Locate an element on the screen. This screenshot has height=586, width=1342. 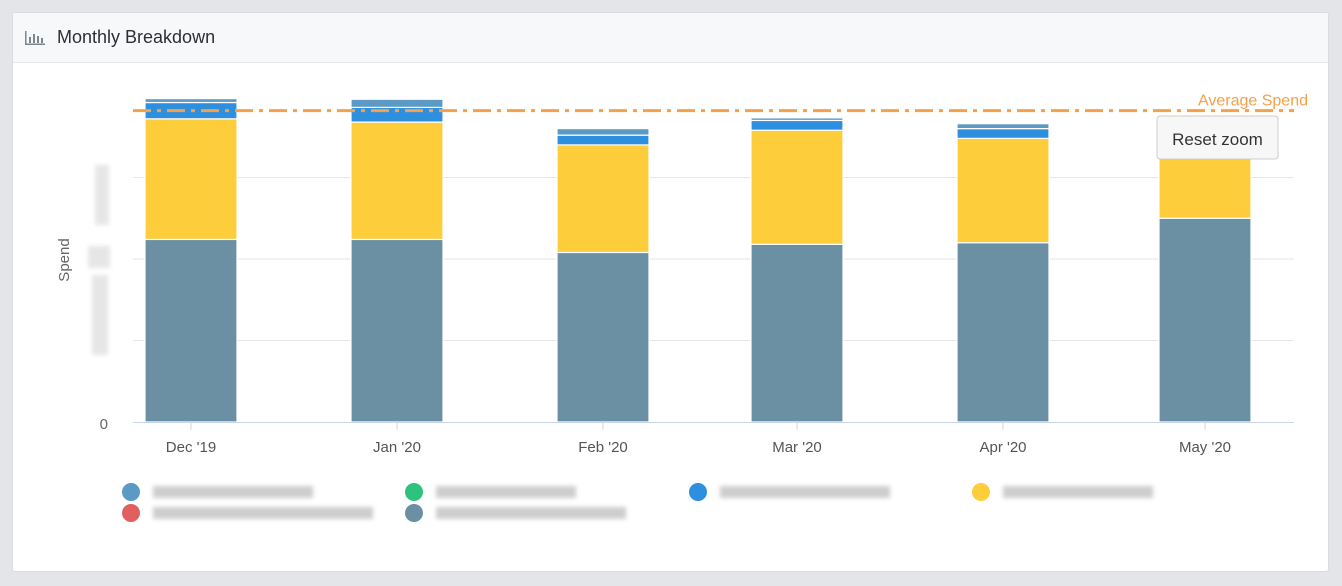
x-tick-label: Apr '20 is located at coordinates (1002, 447).